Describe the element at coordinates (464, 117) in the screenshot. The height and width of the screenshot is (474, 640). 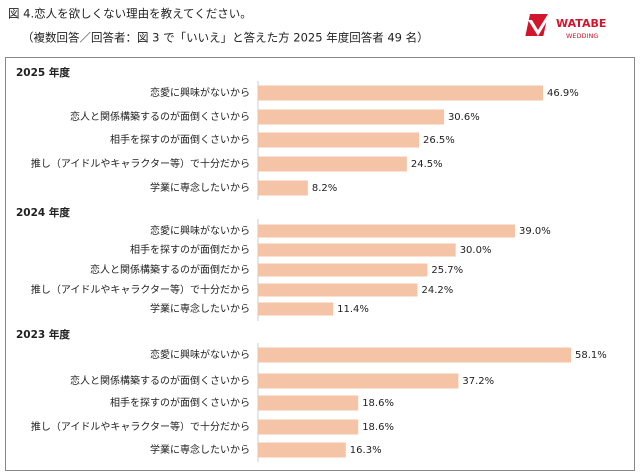
I see `value-label: 30.6%` at that location.